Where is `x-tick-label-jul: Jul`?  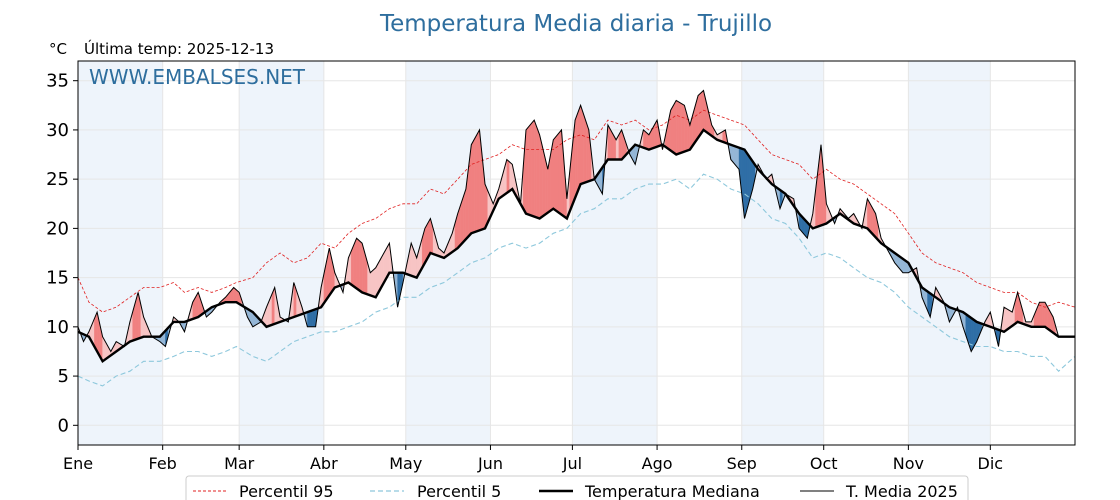
x-tick-label-jul: Jul is located at coordinates (572, 463).